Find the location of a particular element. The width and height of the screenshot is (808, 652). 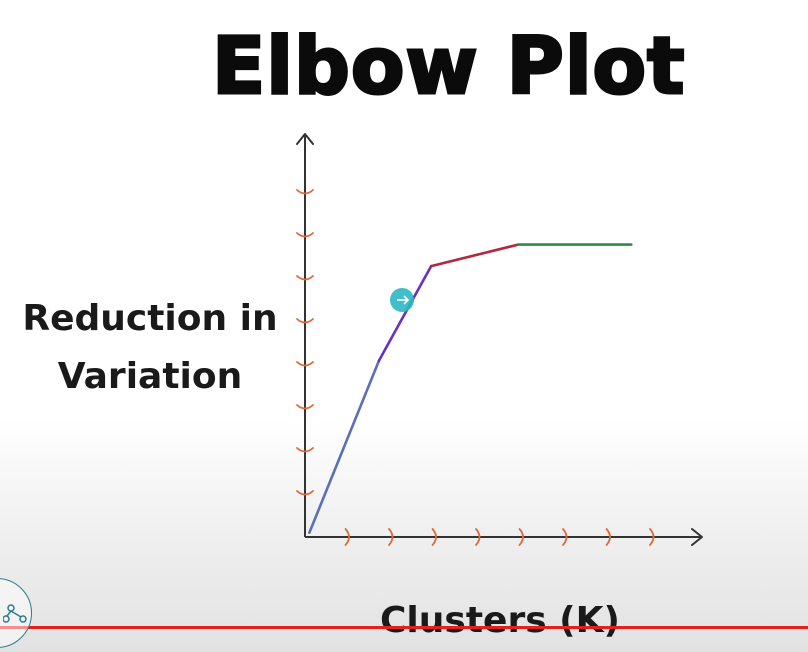

y-axis-label-line-2: Variation is located at coordinates (150, 376).